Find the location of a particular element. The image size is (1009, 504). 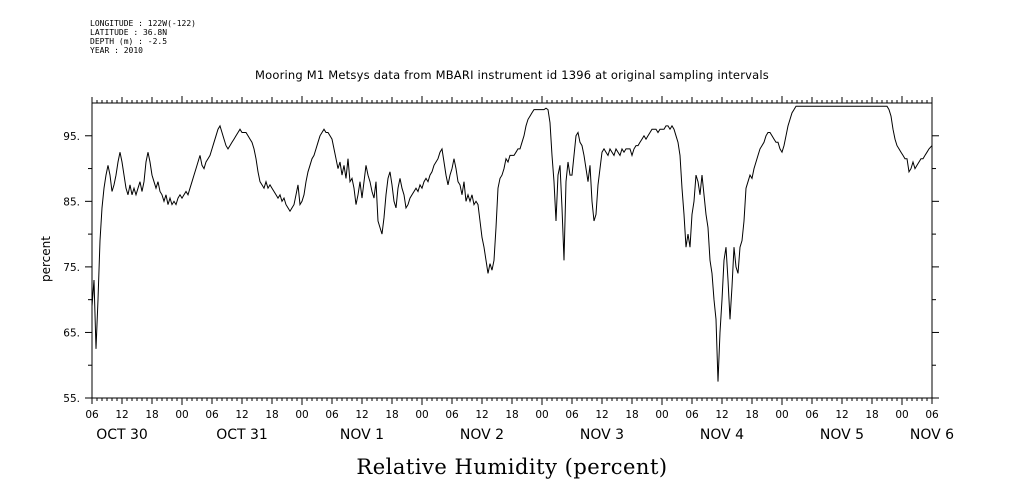

meta-depth: DEPTH (m) : -2.5 is located at coordinates (129, 41).